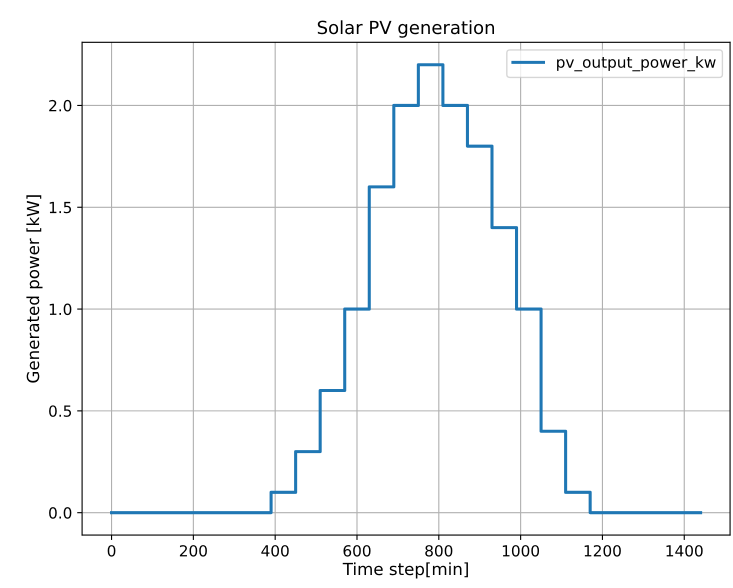 This screenshot has width=733, height=588. What do you see at coordinates (60, 106) in the screenshot?
I see `y-tick-label: 2.0` at bounding box center [60, 106].